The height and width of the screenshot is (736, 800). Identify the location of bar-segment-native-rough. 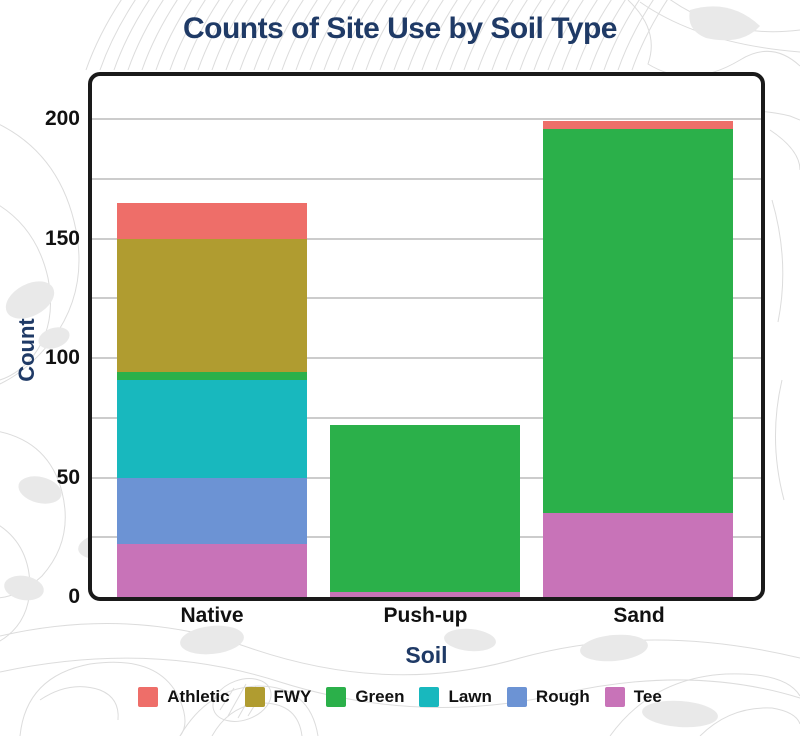
(212, 511).